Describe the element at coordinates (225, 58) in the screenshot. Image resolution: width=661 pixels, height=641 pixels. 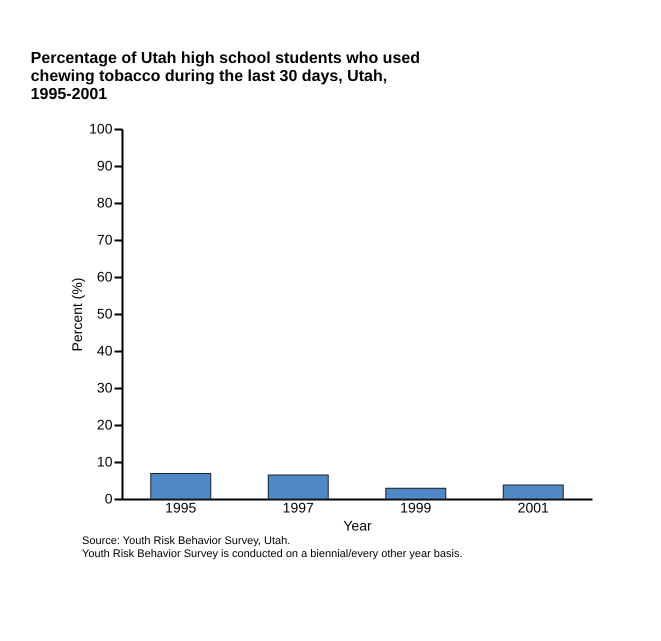
I see `text: Percentage of Utah high school students who used` at that location.